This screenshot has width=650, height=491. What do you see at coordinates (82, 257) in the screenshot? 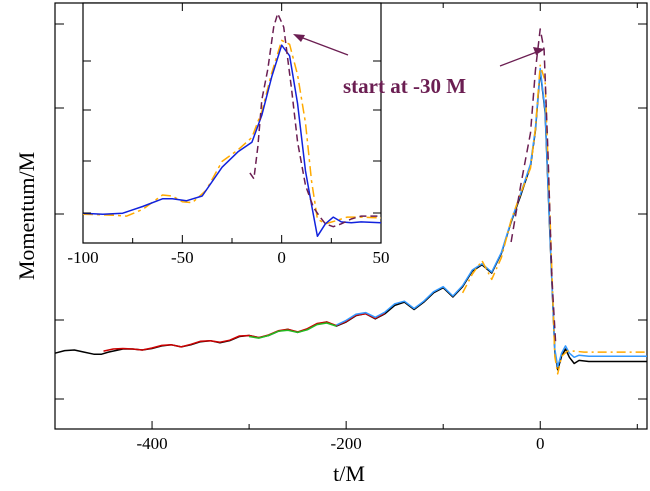
I see `inset-x-tick-label-0: -100` at bounding box center [82, 257].